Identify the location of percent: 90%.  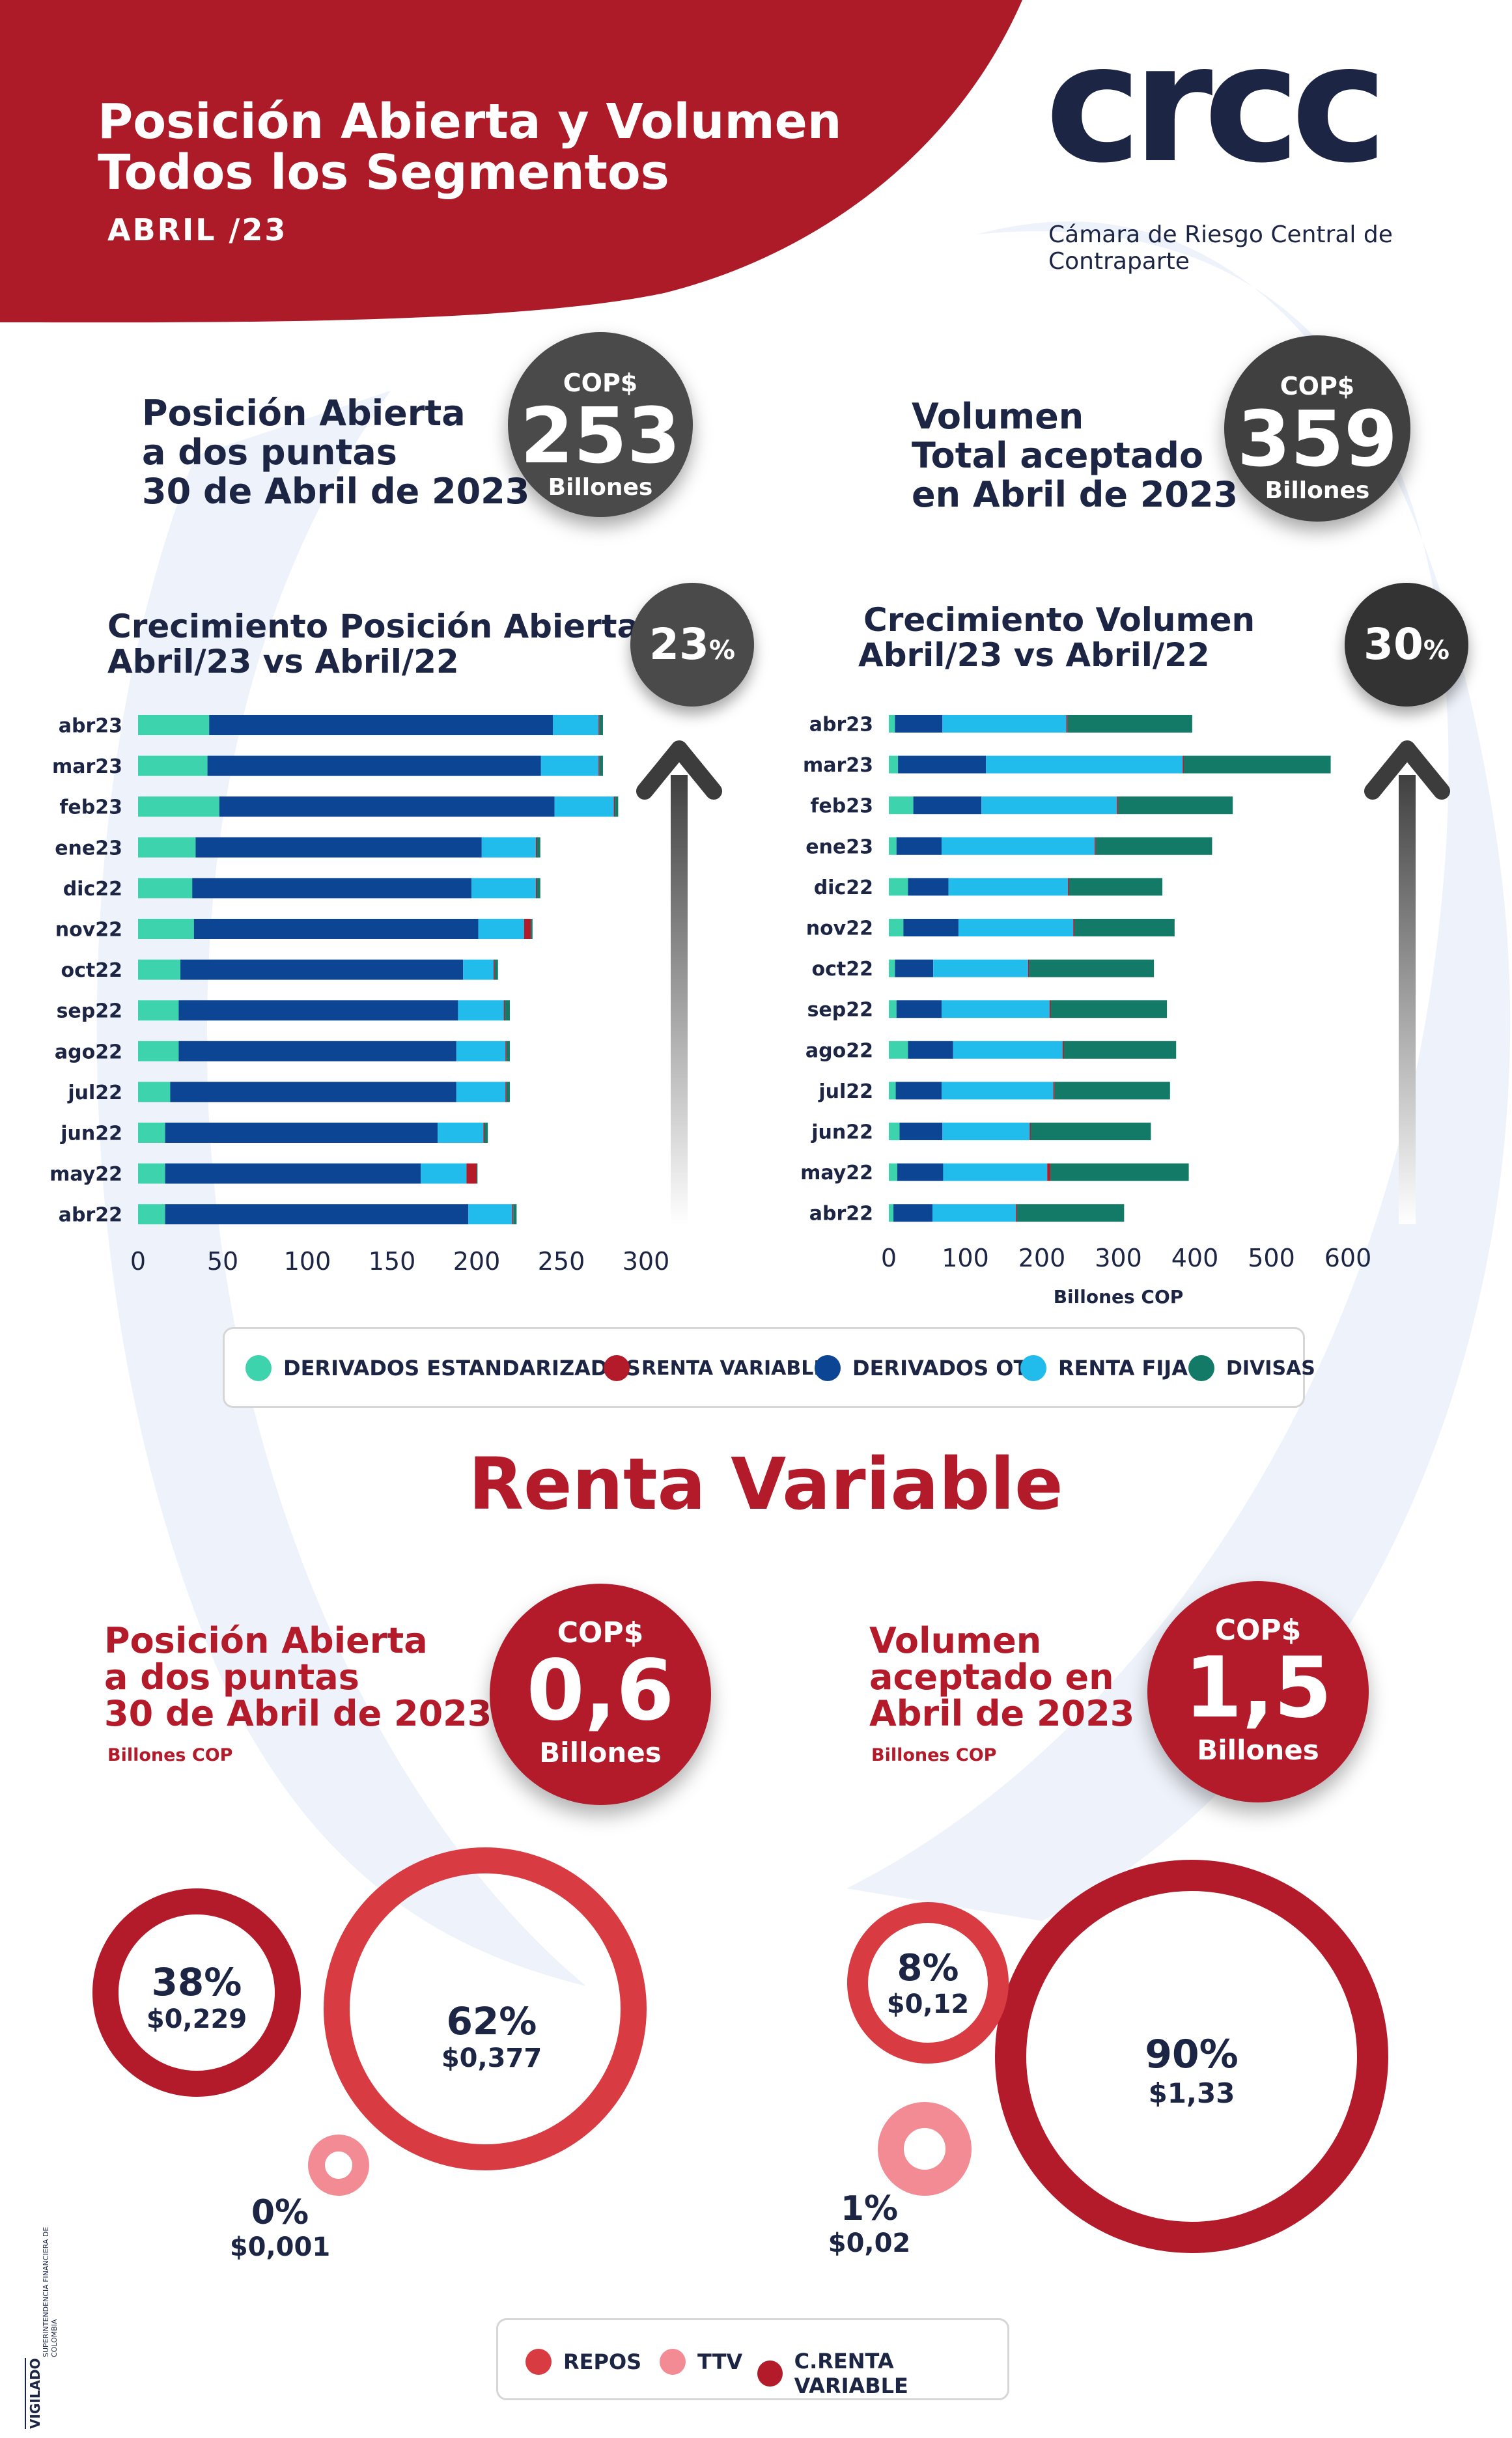
(1192, 2054).